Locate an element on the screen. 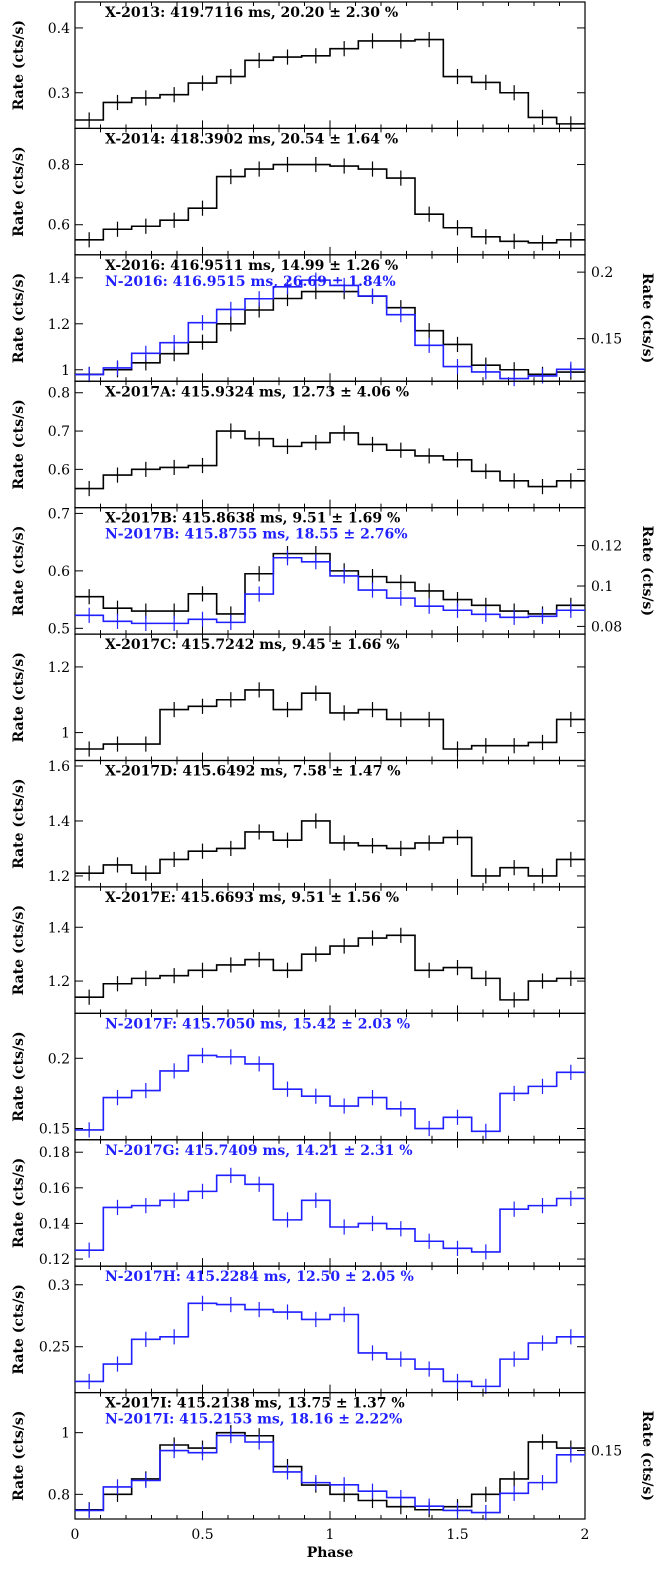 The height and width of the screenshot is (1584, 656). panel-annotation: N-2017H: 415.2284 ms, 12.50 ± 2.05 % is located at coordinates (259, 1277).